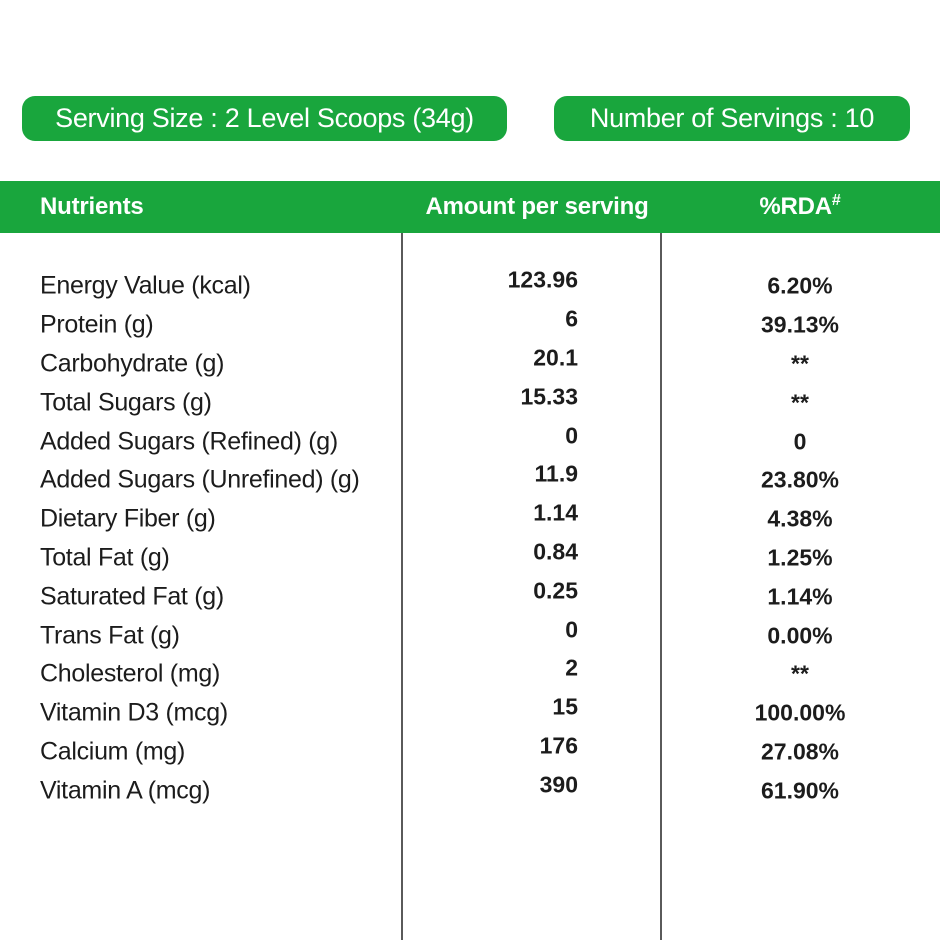  Describe the element at coordinates (661, 586) in the screenshot. I see `column-divider-right` at that location.